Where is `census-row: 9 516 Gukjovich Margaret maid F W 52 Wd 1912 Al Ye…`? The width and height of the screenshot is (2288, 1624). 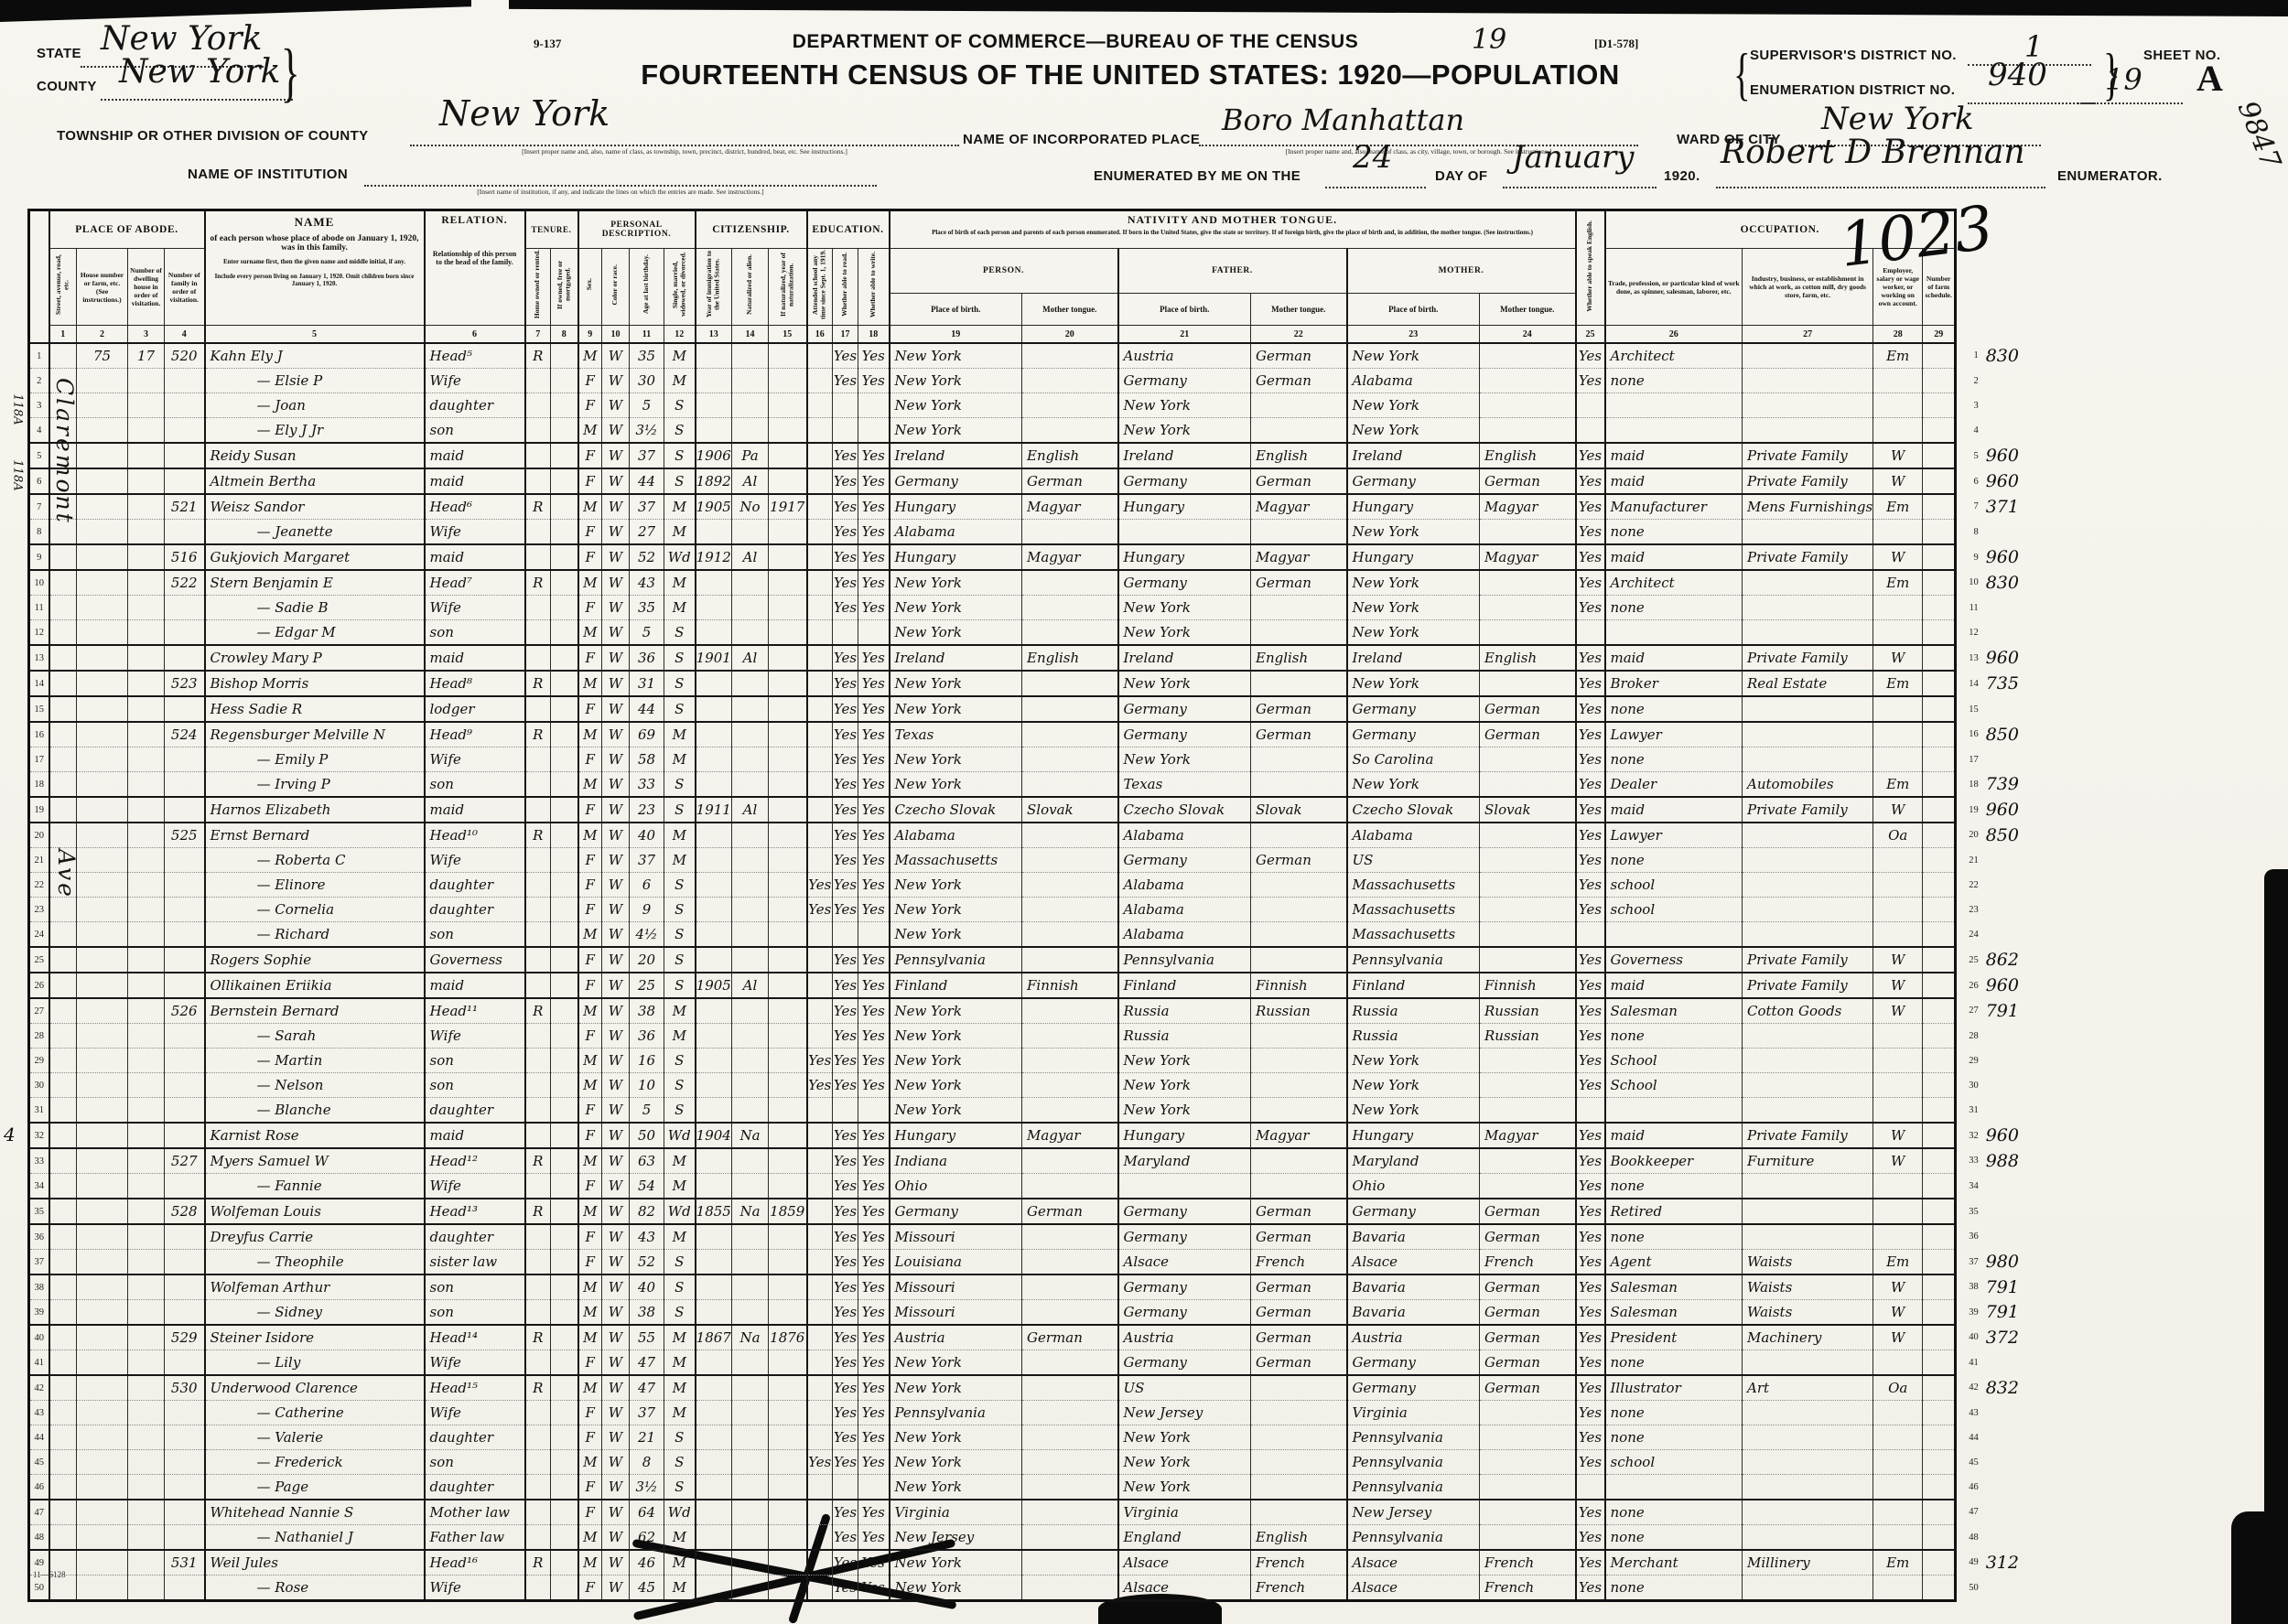 census-row: 9 516 Gukjovich Margaret maid F W 52 Wd 1912 Al Ye… is located at coordinates (1030, 556).